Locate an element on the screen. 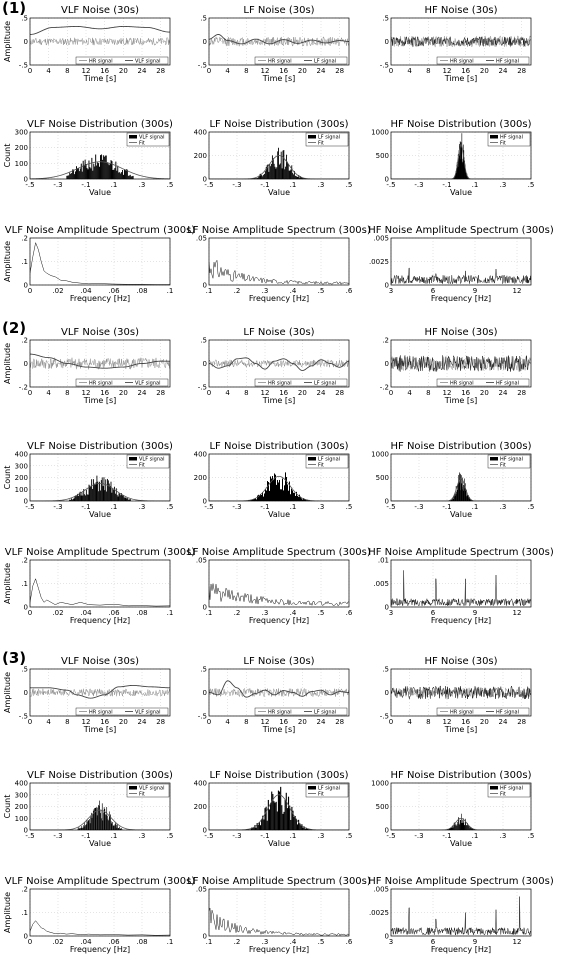  x-tick-label: 16 is located at coordinates (283, 393).